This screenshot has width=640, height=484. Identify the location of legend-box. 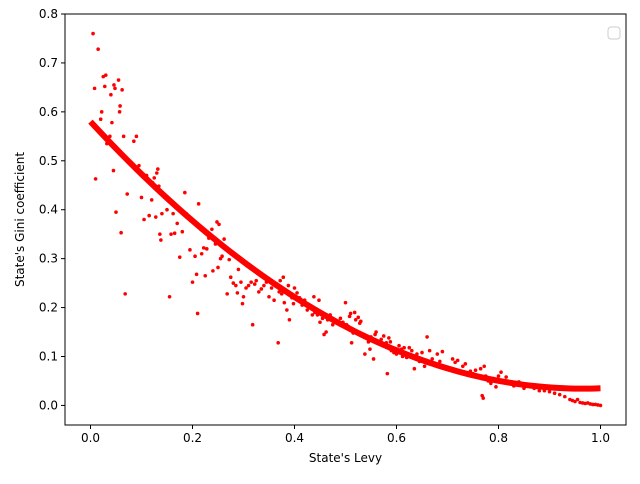
(614, 33).